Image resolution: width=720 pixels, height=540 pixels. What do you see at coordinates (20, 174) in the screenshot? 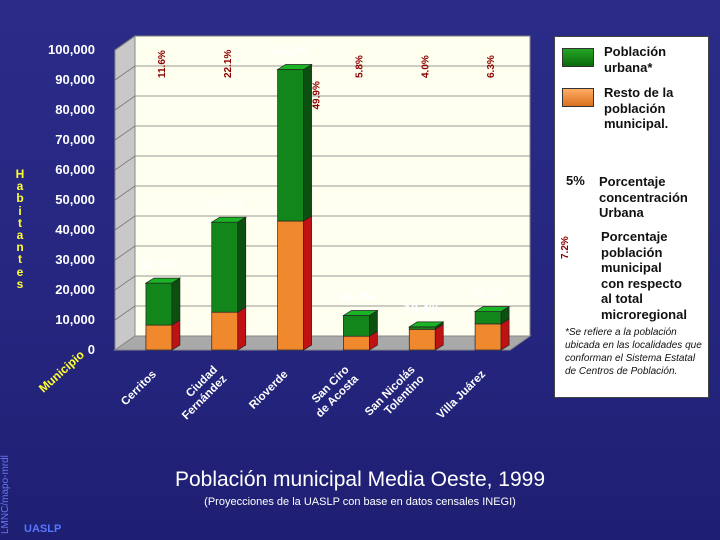
I see `y-axis-label-char: H` at bounding box center [20, 174].